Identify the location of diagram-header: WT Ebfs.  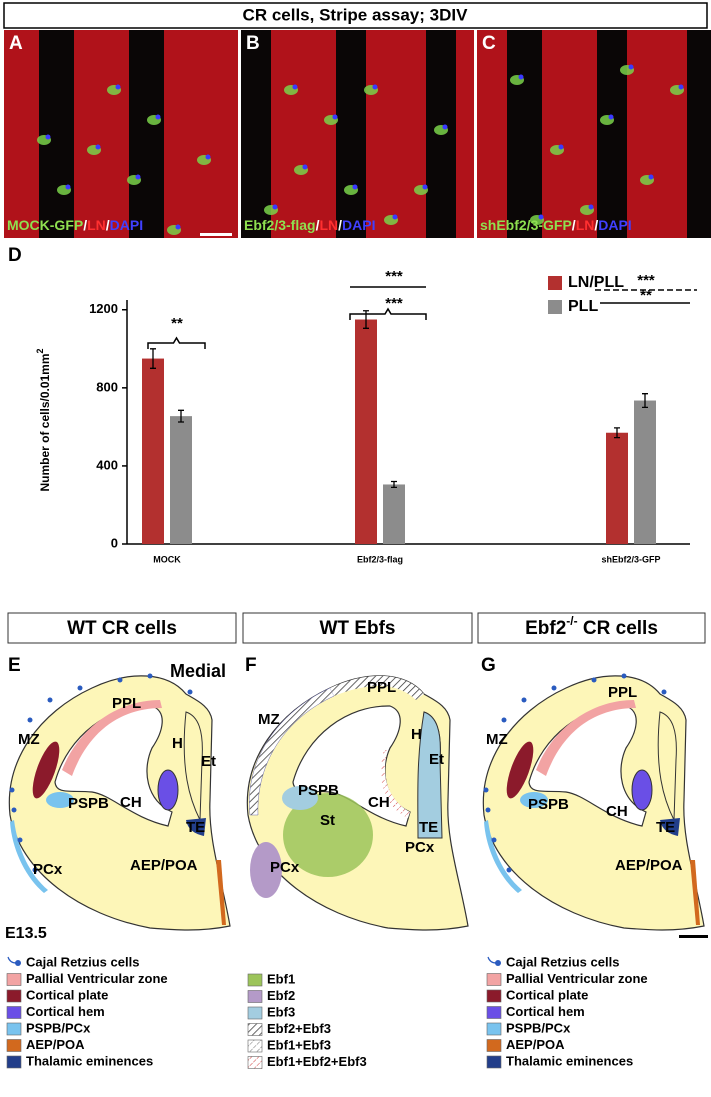
(358, 628).